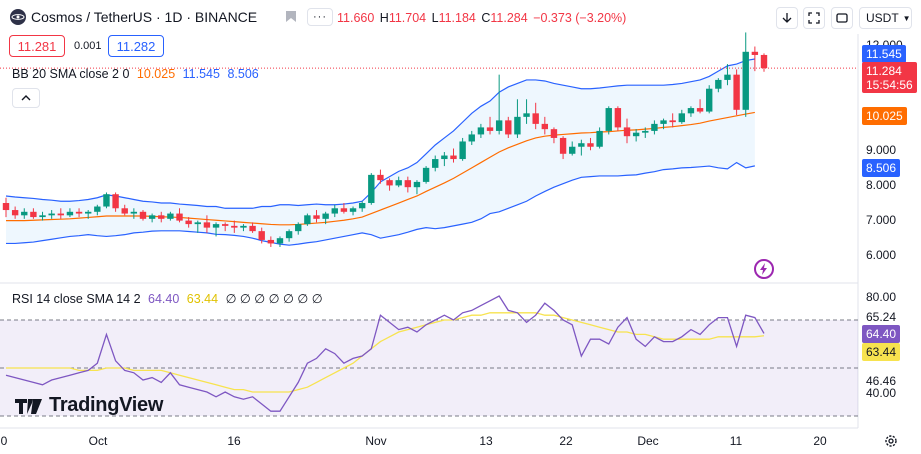  What do you see at coordinates (384, 18) in the screenshot?
I see `high-label: H` at bounding box center [384, 18].